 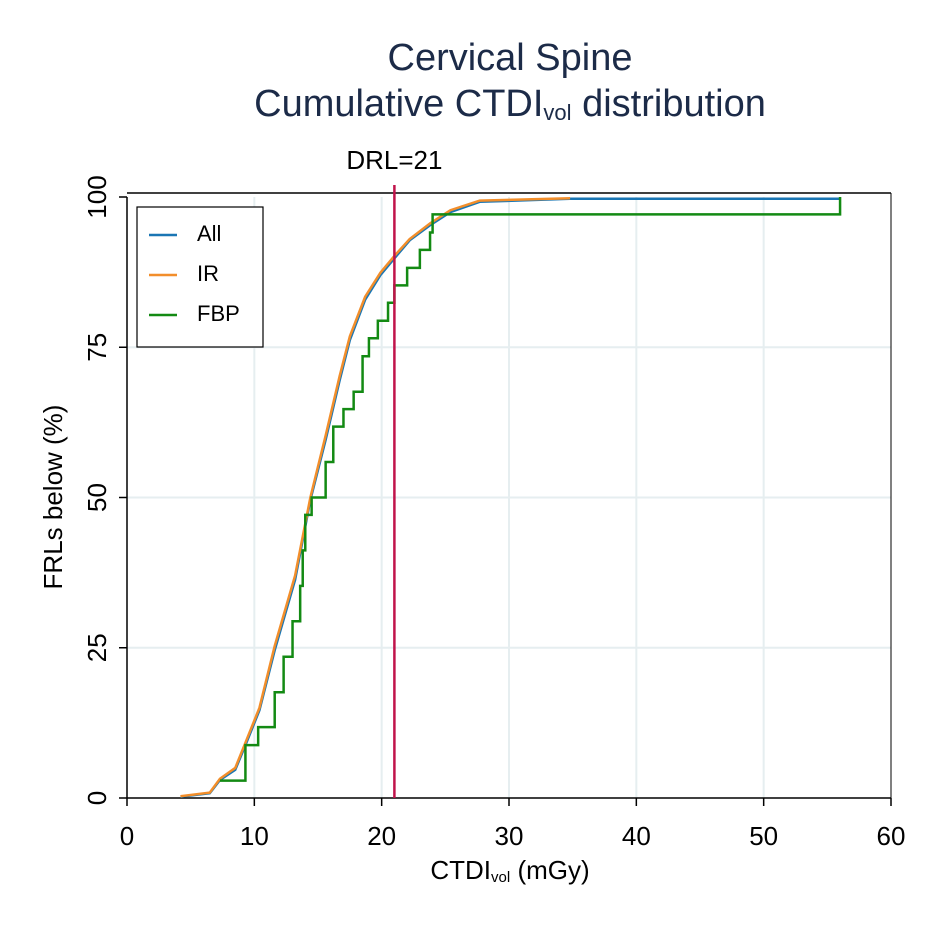 What do you see at coordinates (549, 870) in the screenshot?
I see `x-label-suffix: (mGy)` at bounding box center [549, 870].